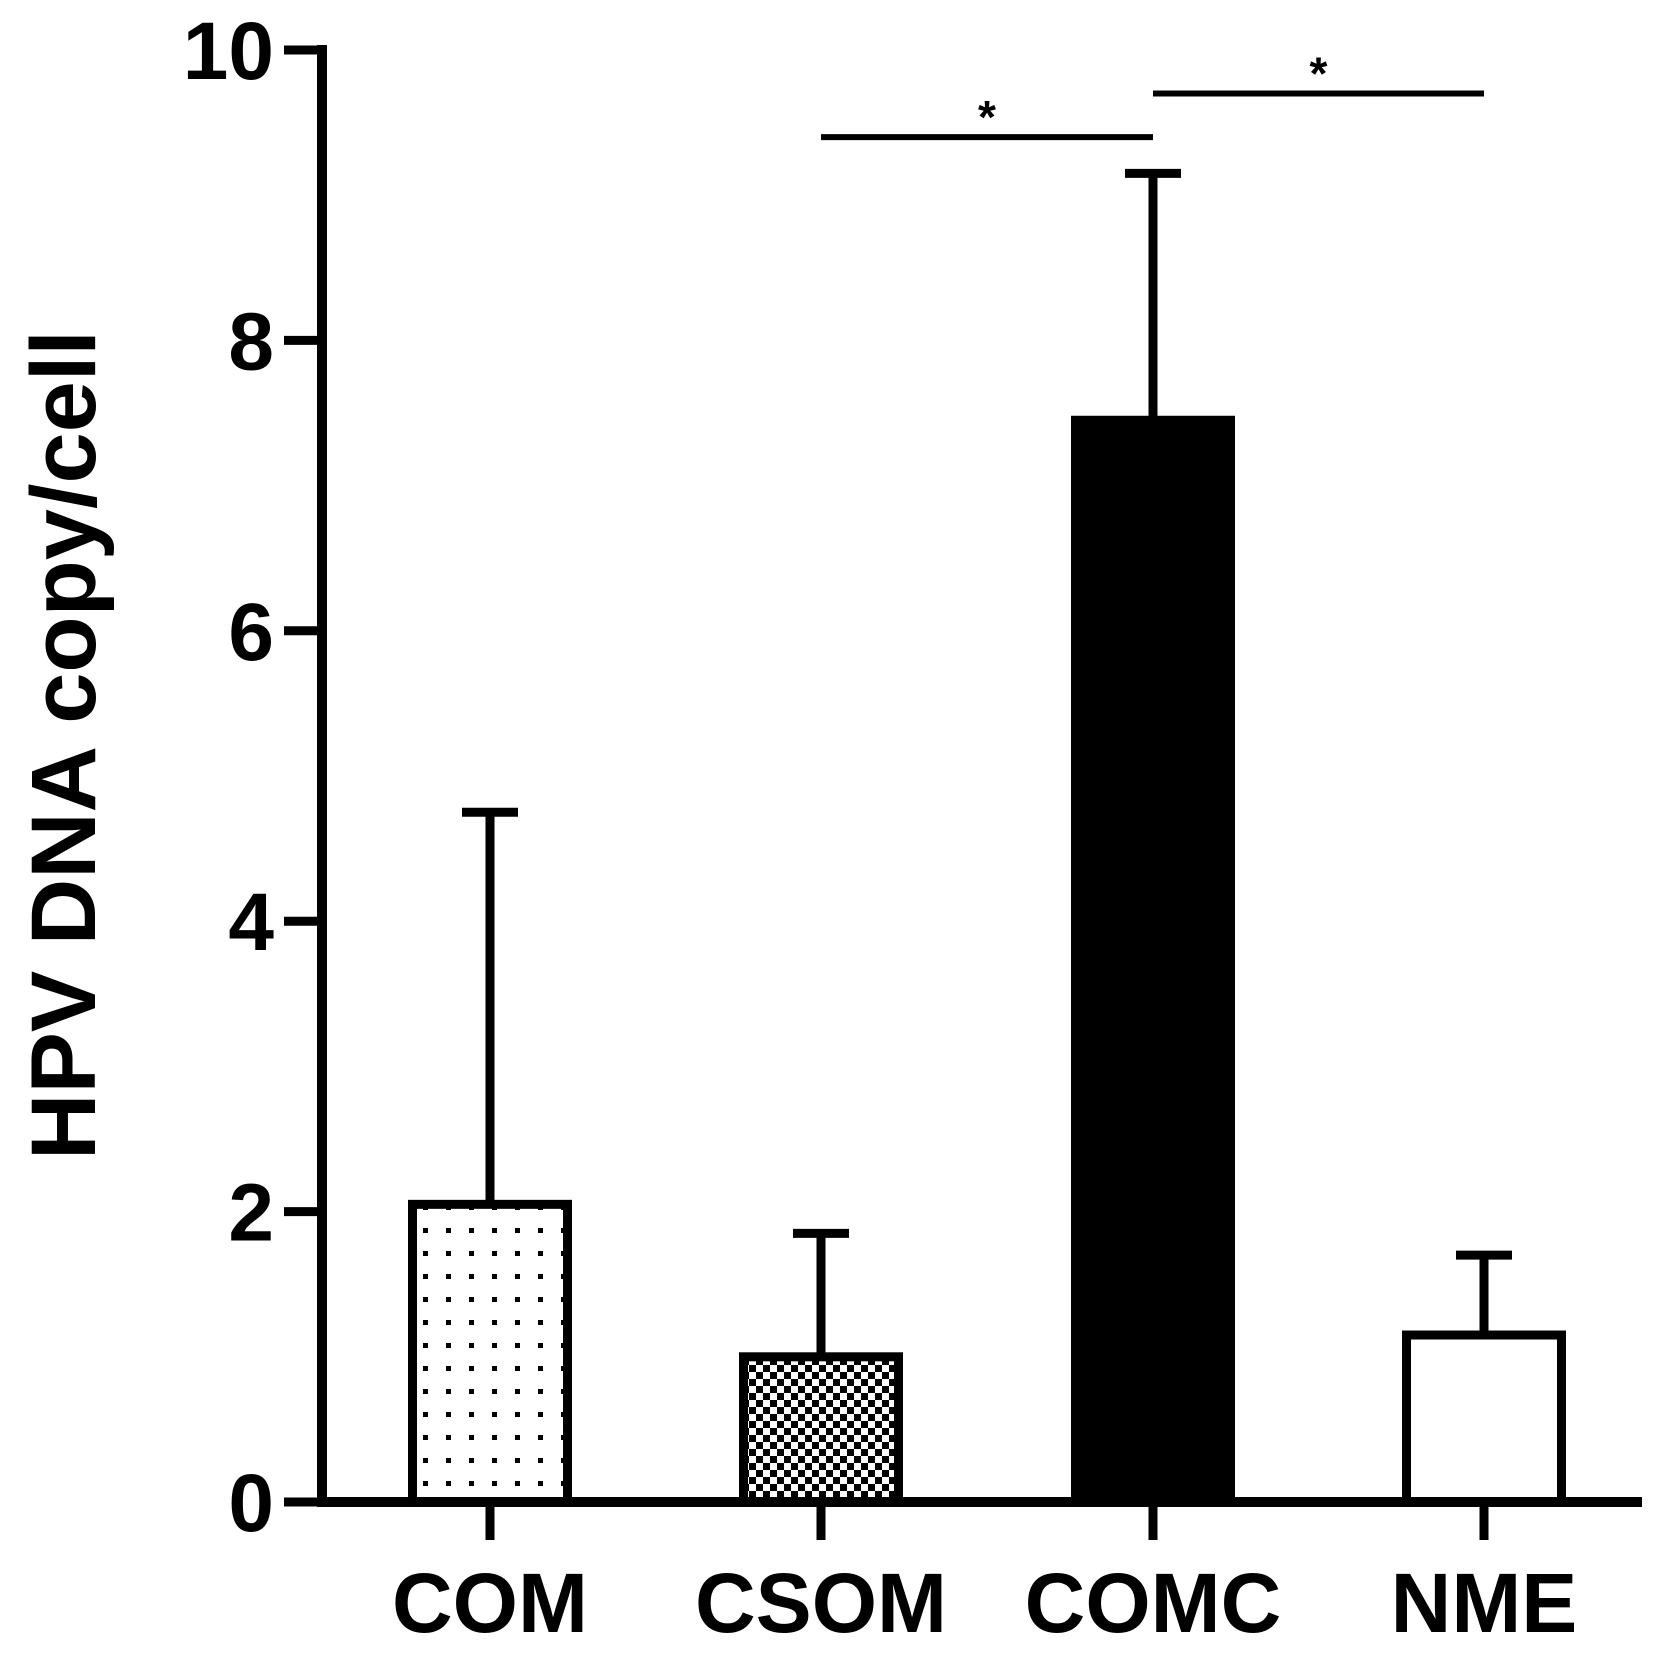  What do you see at coordinates (987, 117) in the screenshot?
I see `significance-label-1: *` at bounding box center [987, 117].